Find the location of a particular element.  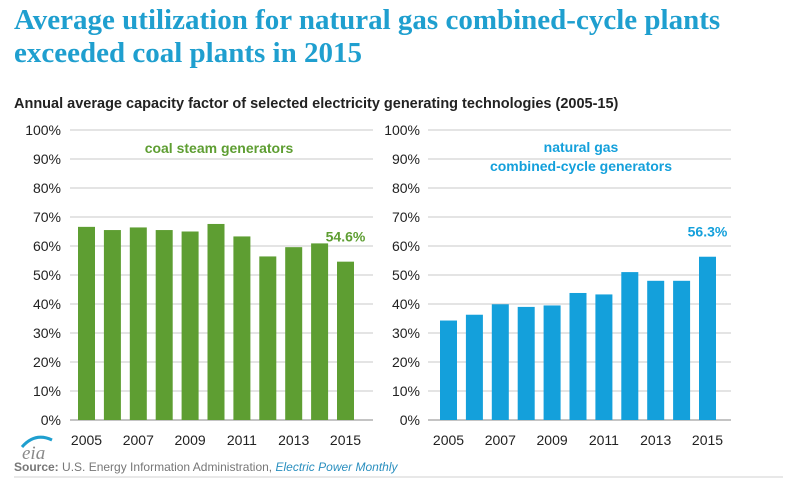

gas-y-tick-label: 60% is located at coordinates (406, 246).